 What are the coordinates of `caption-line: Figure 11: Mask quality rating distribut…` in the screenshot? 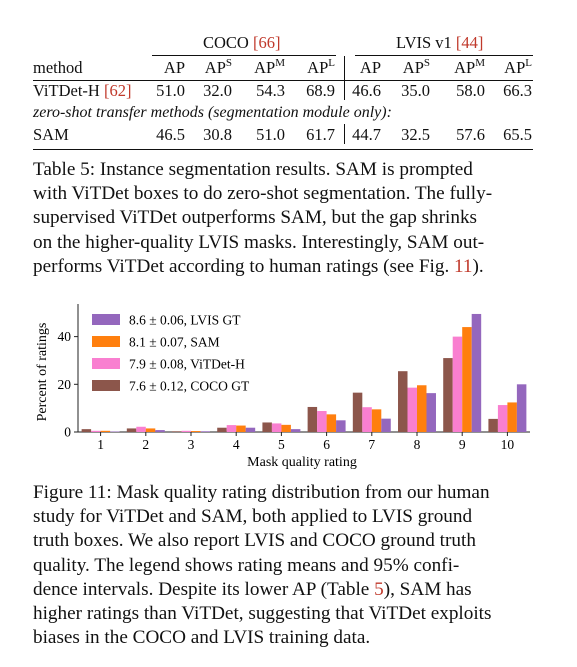 It's located at (261, 492).